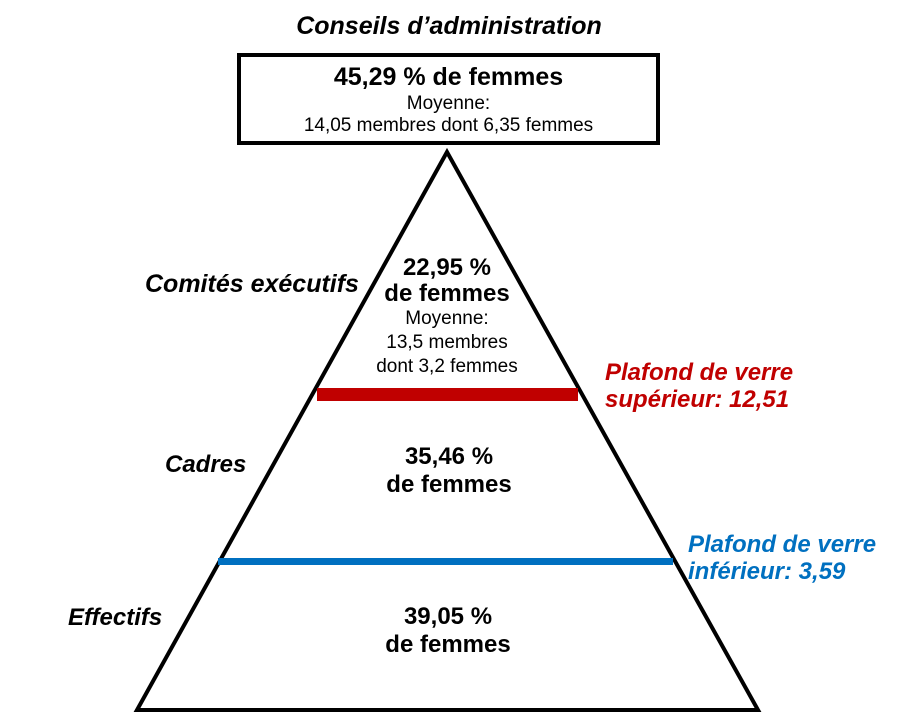 The height and width of the screenshot is (715, 919). What do you see at coordinates (447, 293) in the screenshot?
I see `level-exec-percent-suffix: de femmes` at bounding box center [447, 293].